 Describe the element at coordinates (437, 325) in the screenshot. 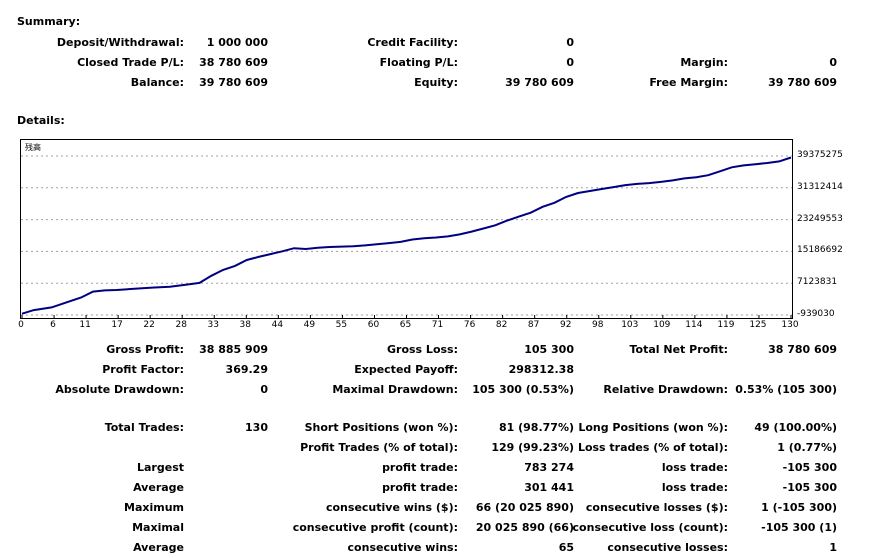

I see `x-tick-label: 71` at that location.